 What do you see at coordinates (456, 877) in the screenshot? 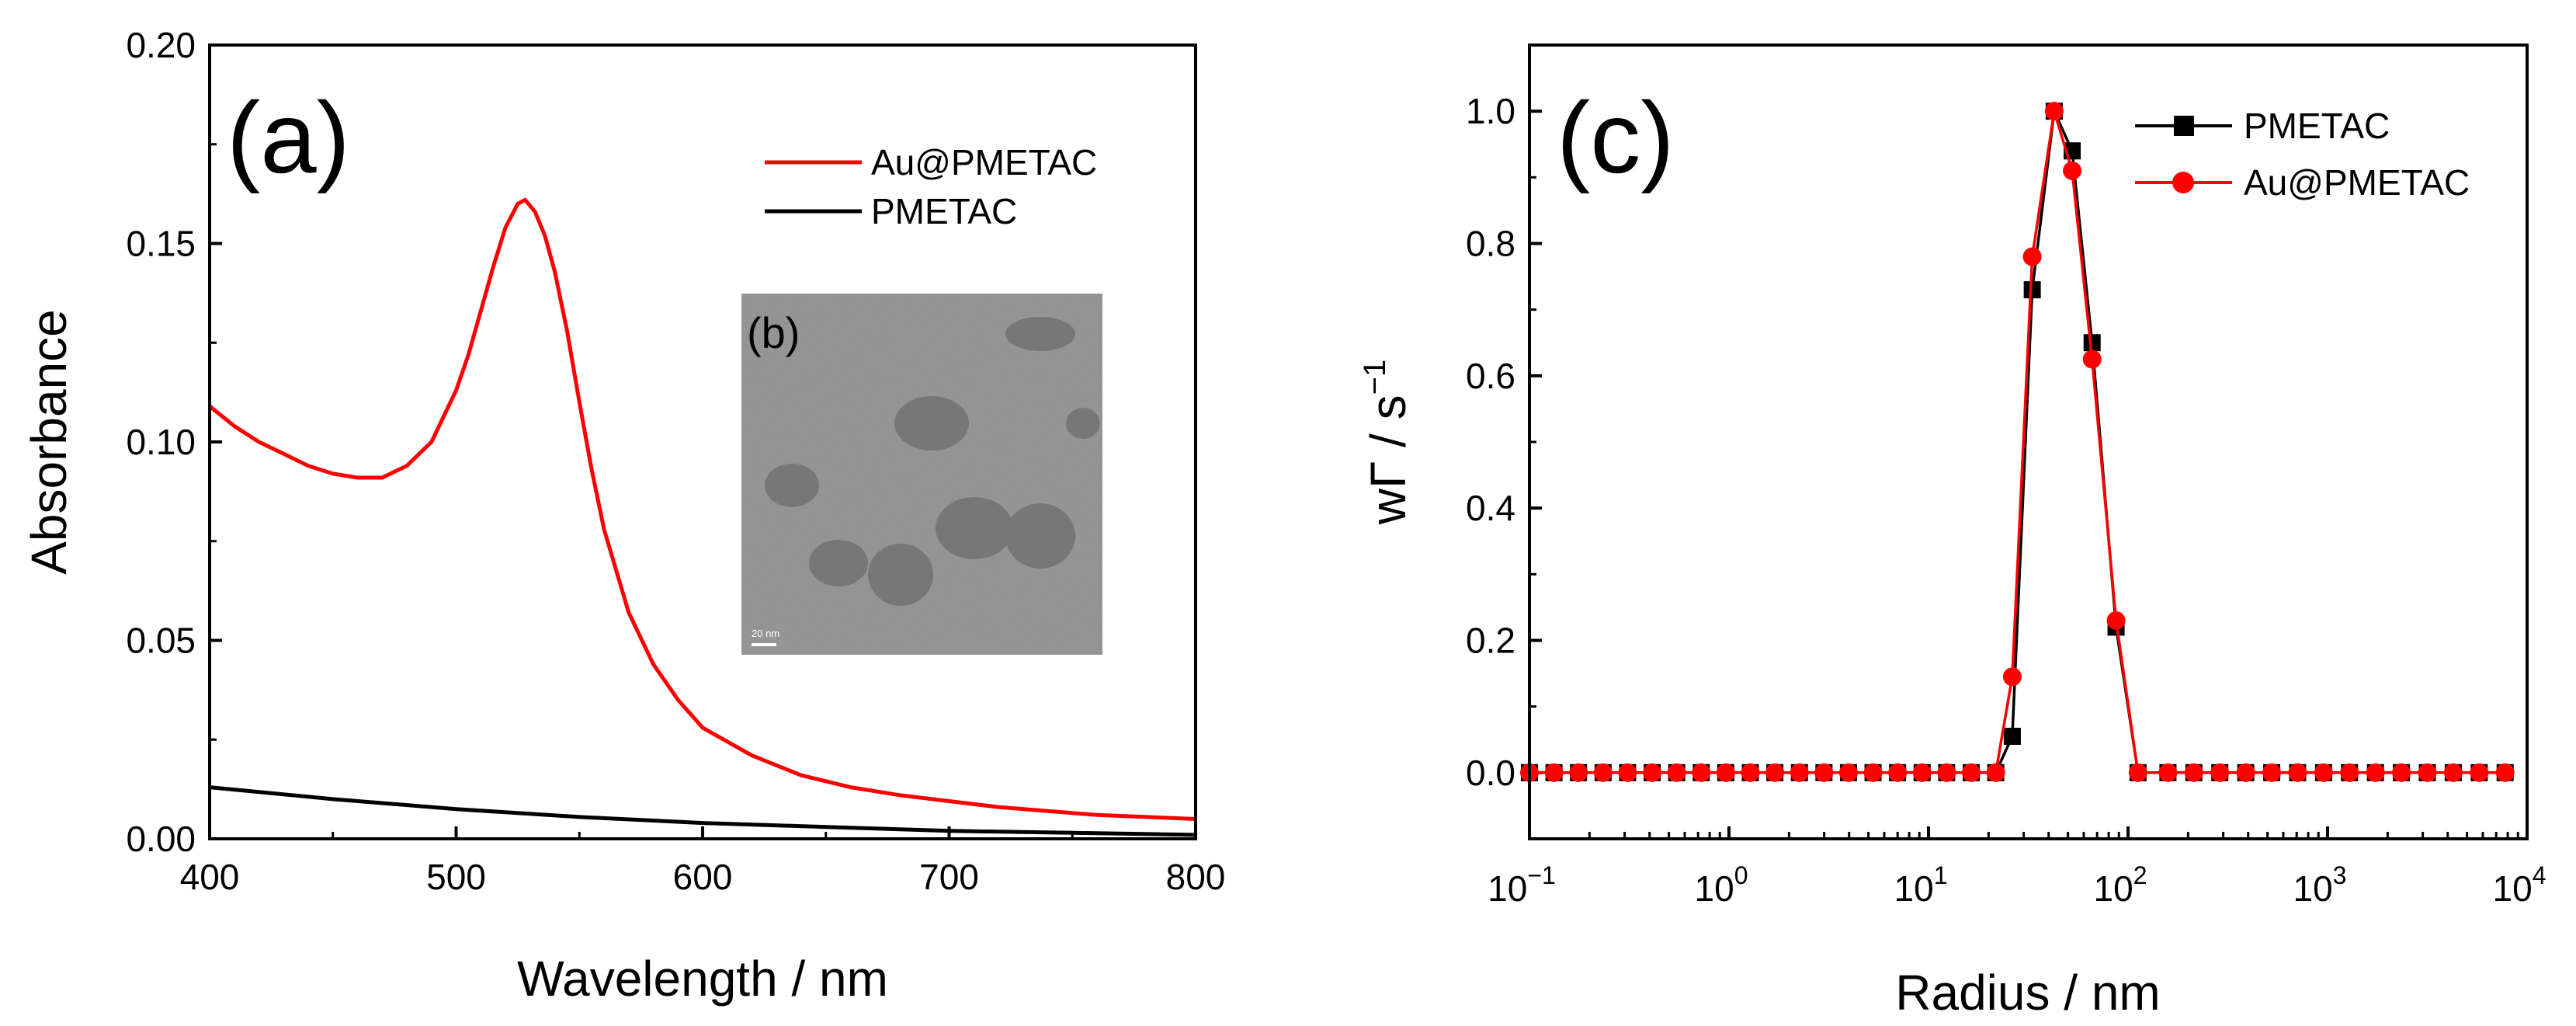
I see `x-tick-label: 500` at bounding box center [456, 877].